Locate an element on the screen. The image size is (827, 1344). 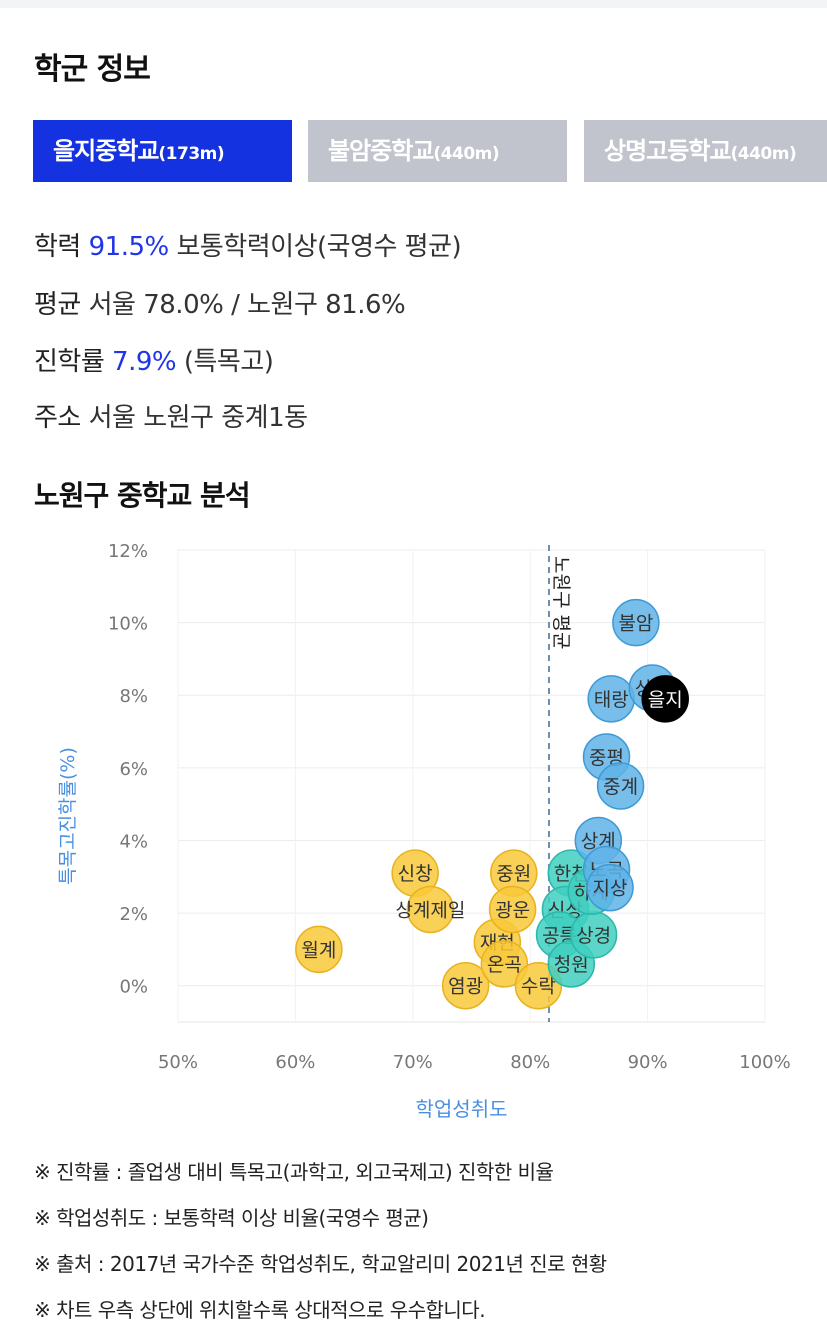
info-achievement-value: 91.5% is located at coordinates (129, 247).